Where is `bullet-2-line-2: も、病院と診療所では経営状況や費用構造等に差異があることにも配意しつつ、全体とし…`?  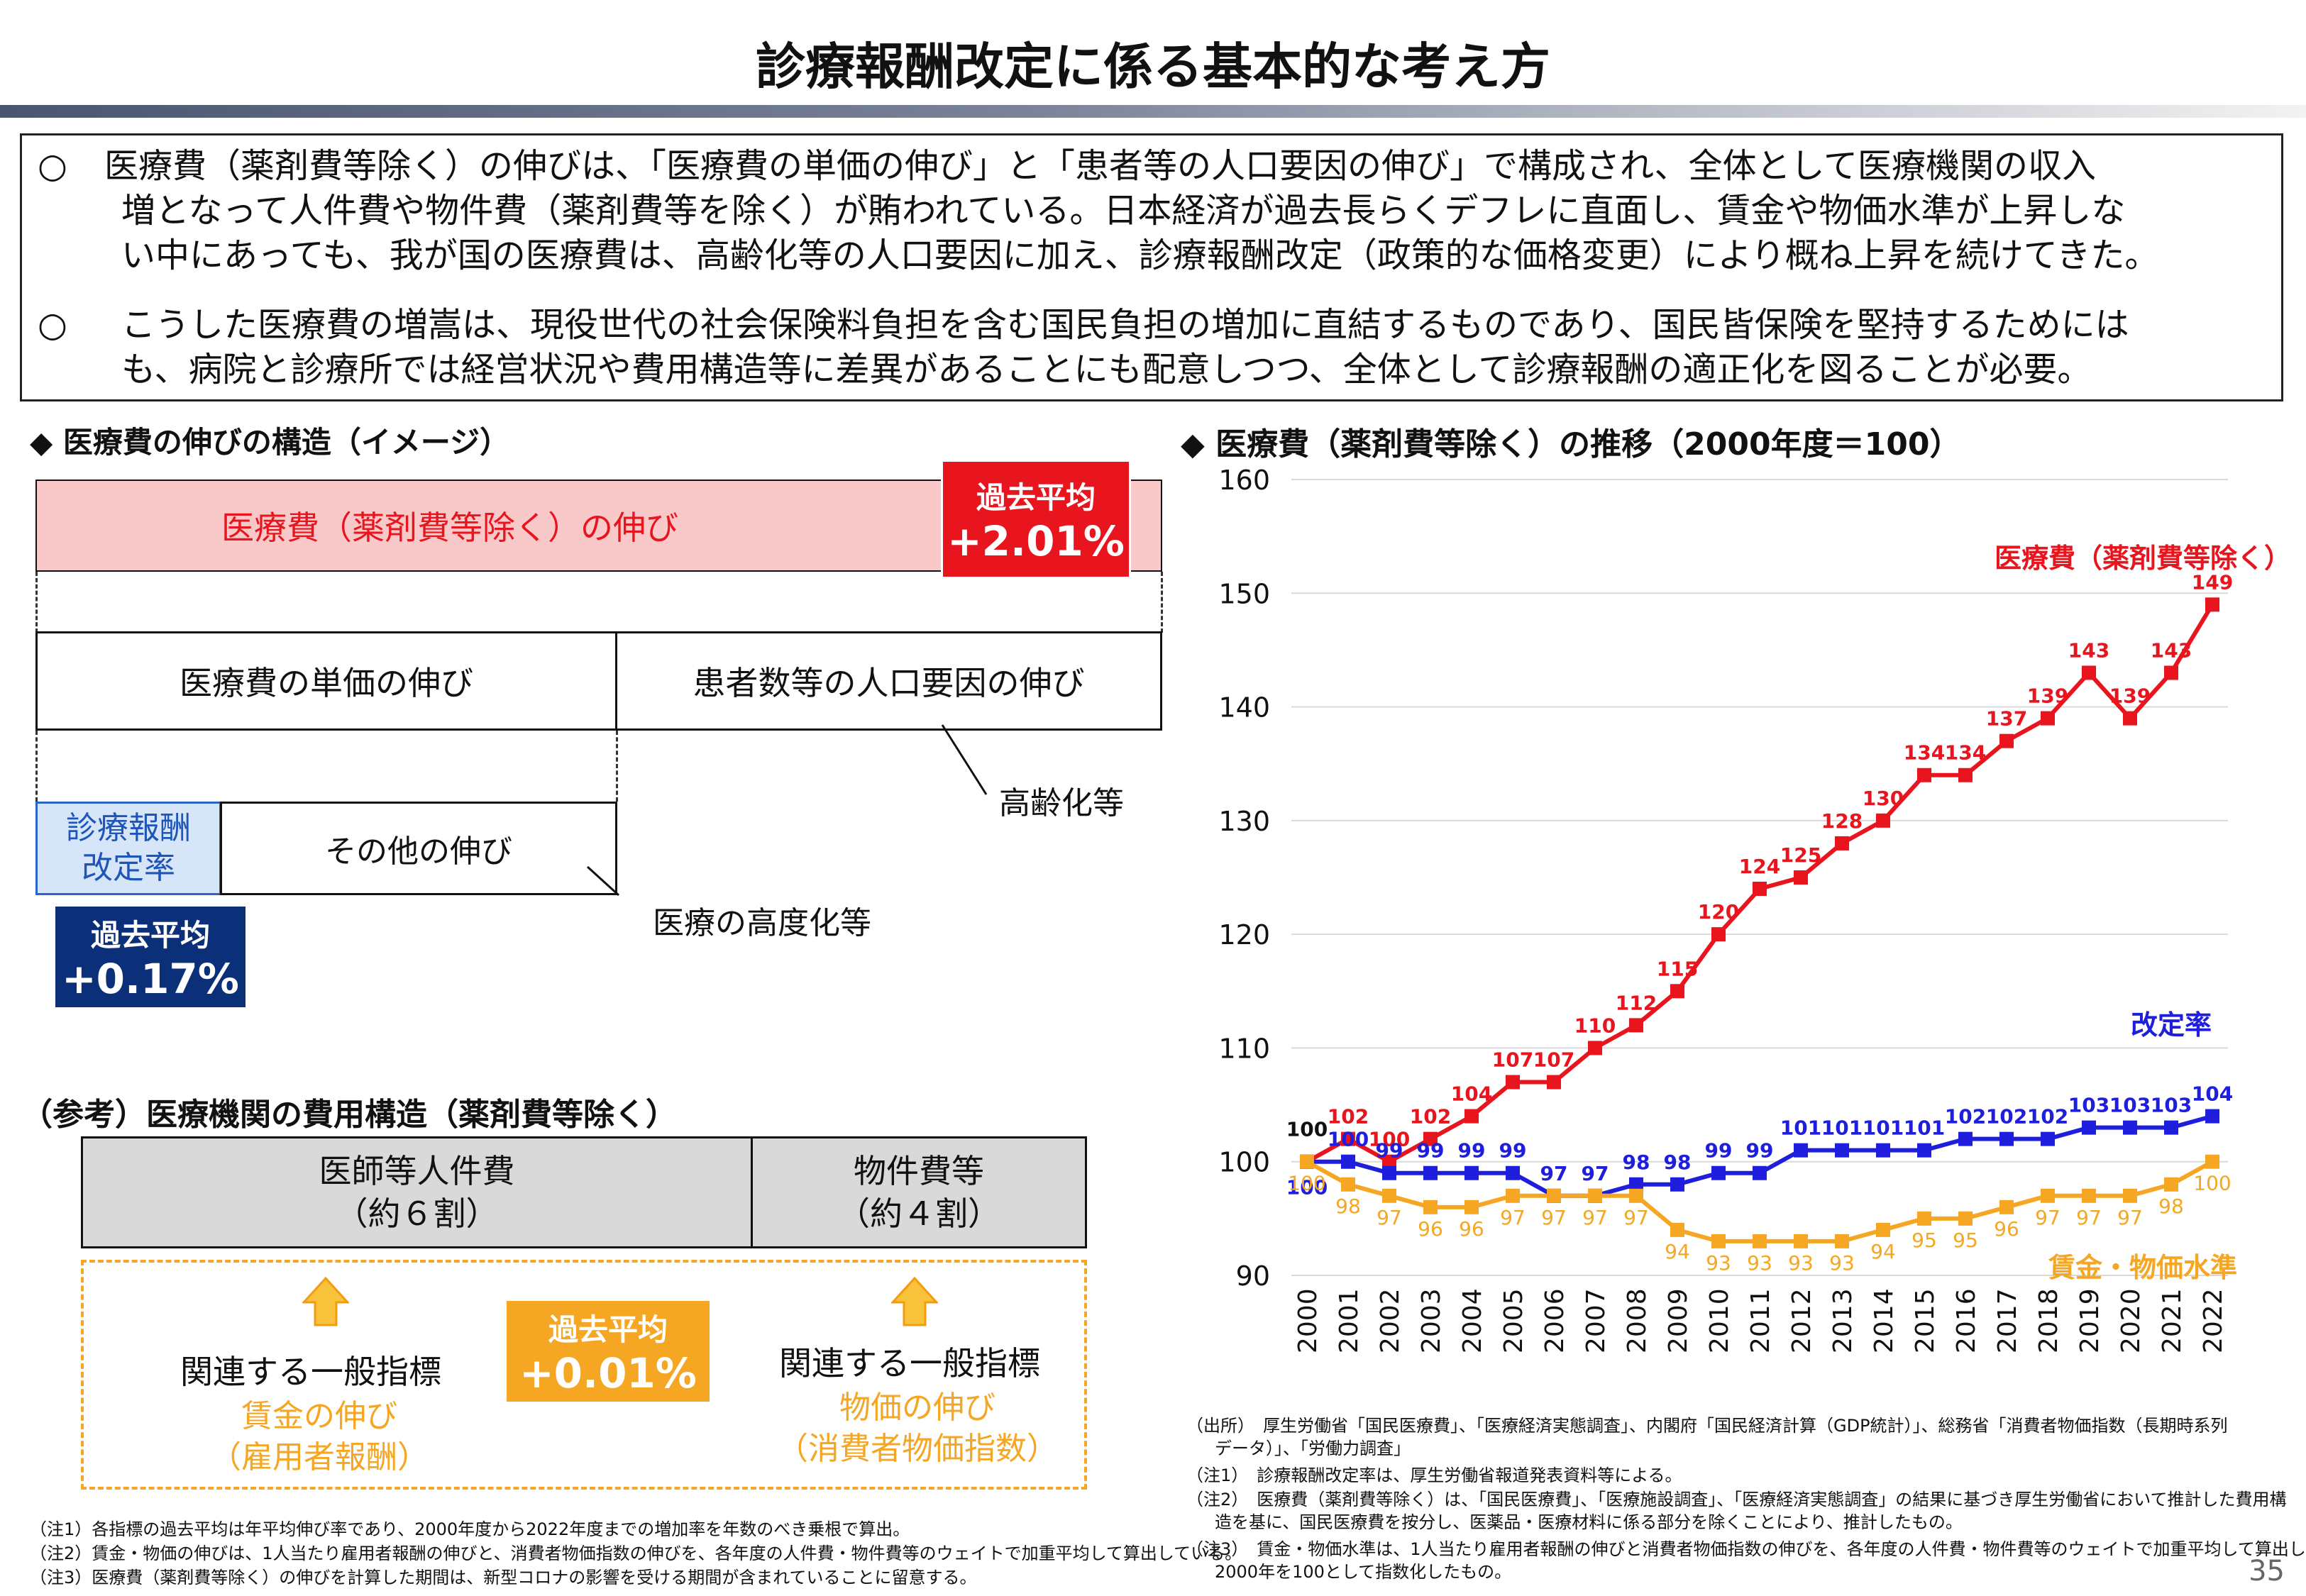
bullet-2-line-2: も、病院と診療所では経営状況や費用構造等に差異があることにも配意しつつ、全体とし… is located at coordinates (1106, 370).